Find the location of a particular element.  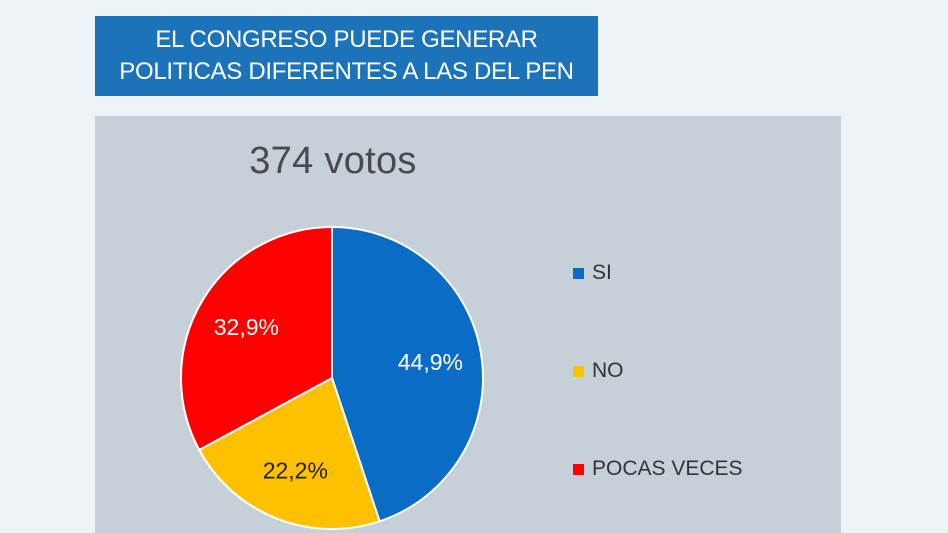

data-label-si: 44,9% is located at coordinates (430, 362).